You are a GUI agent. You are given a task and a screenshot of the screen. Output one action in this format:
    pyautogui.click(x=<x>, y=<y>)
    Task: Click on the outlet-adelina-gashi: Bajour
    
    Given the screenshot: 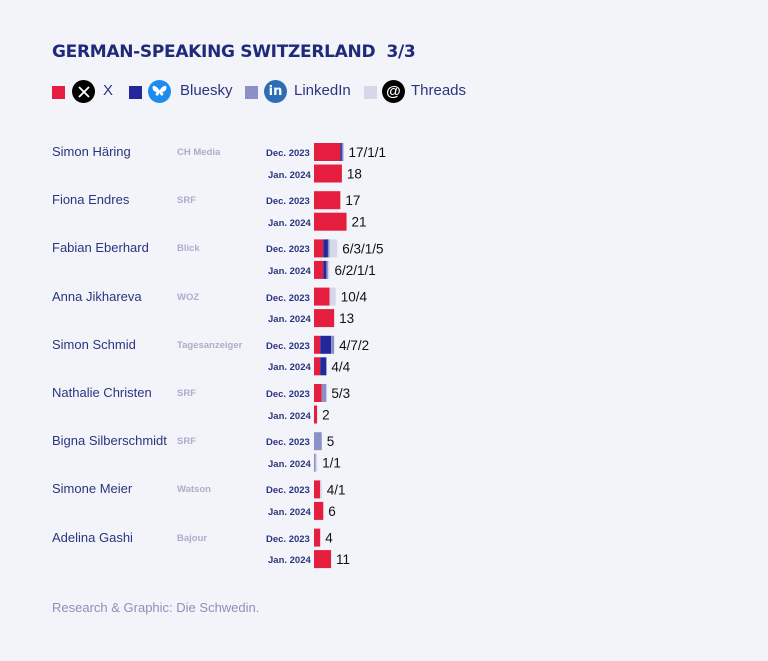 What is the action you would take?
    pyautogui.click(x=192, y=538)
    